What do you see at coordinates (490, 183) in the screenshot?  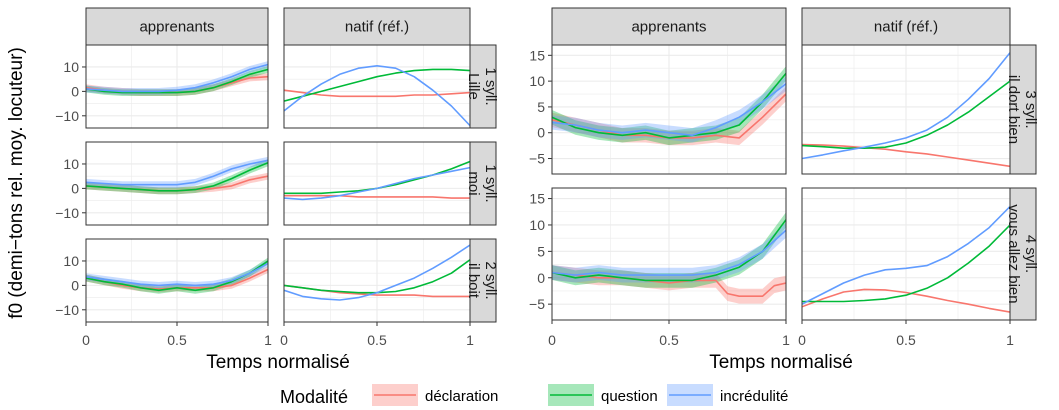 I see `row-strip-line: 1 syll.` at bounding box center [490, 183].